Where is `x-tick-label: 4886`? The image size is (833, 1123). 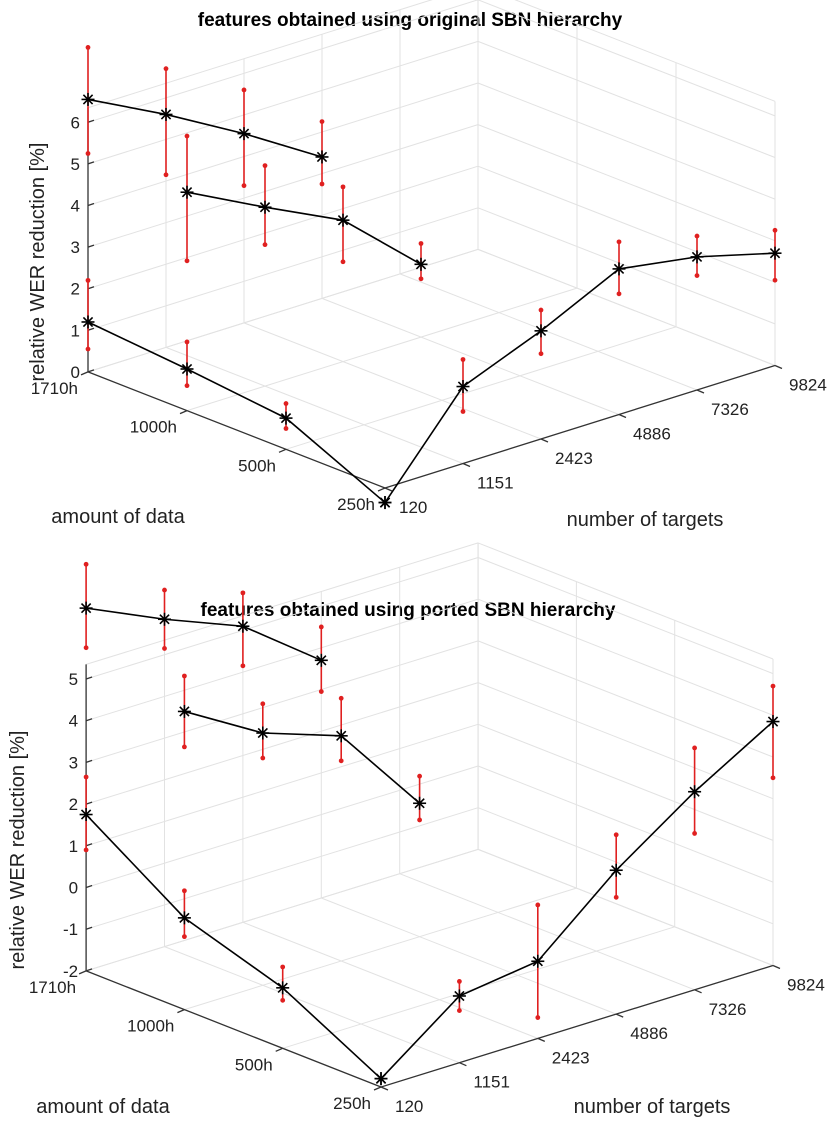
x-tick-label: 4886 is located at coordinates (652, 434).